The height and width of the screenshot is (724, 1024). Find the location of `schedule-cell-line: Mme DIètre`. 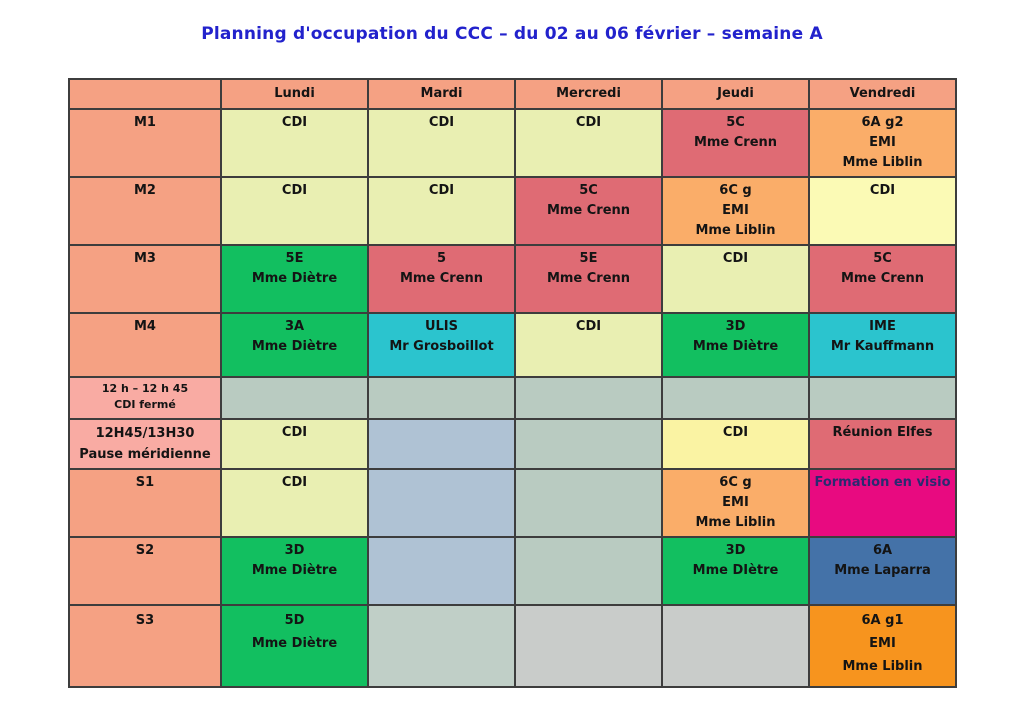

schedule-cell-line: Mme DIètre is located at coordinates (735, 570).